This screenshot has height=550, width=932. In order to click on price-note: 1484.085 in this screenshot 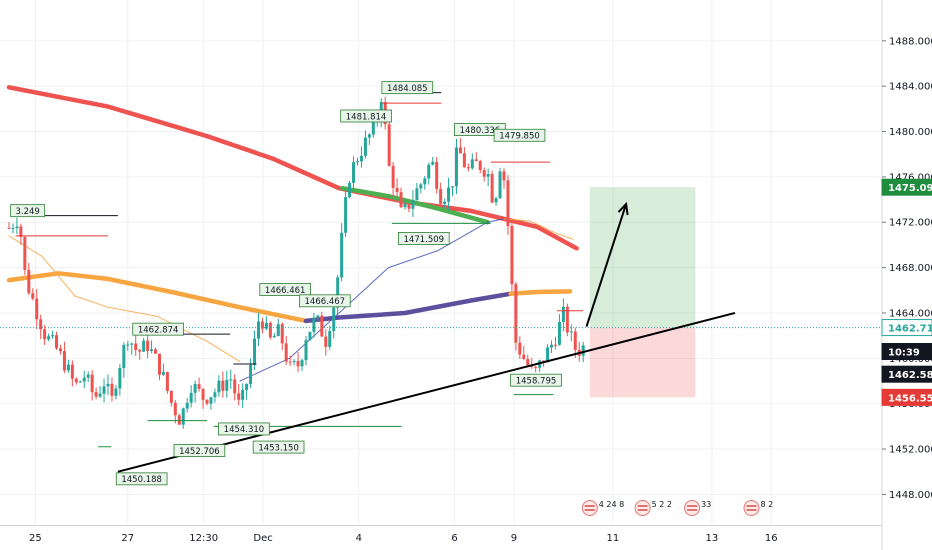, I will do `click(411, 88)`.